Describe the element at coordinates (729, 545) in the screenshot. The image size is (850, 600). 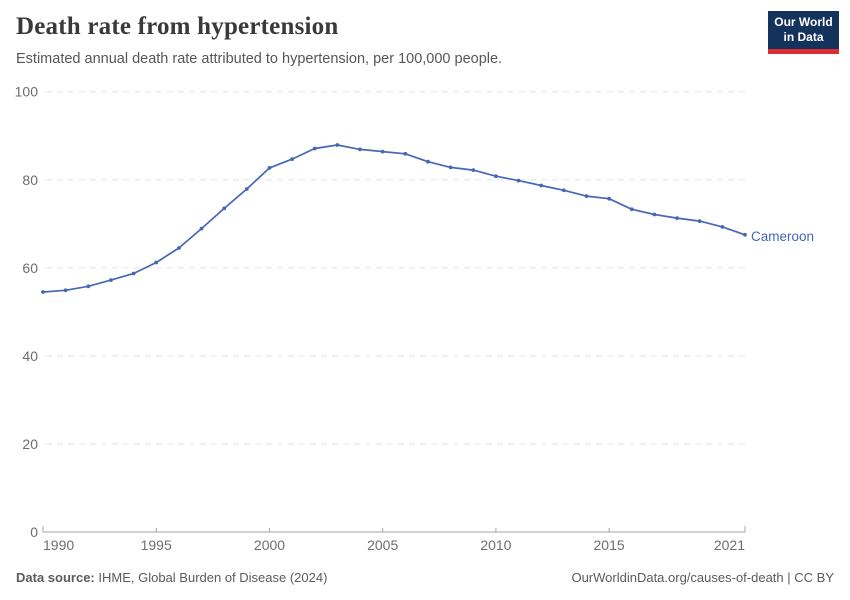
I see `x-tick-label: 2021` at that location.